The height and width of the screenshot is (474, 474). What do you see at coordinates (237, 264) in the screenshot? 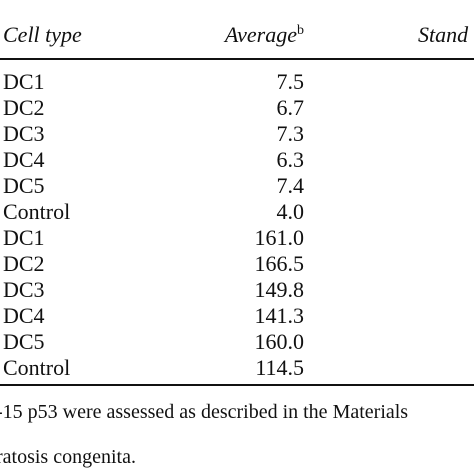
I see `table-row: DC2 166.5` at bounding box center [237, 264].